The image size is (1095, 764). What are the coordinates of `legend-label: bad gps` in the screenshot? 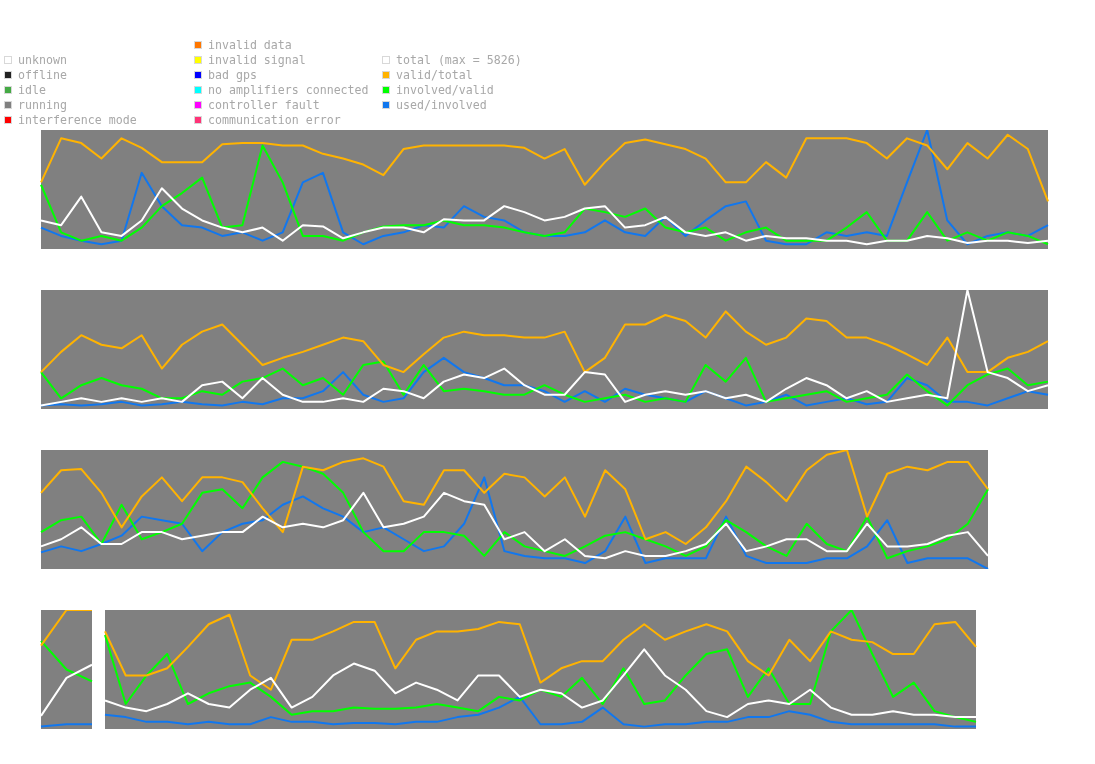 It's located at (232, 74).